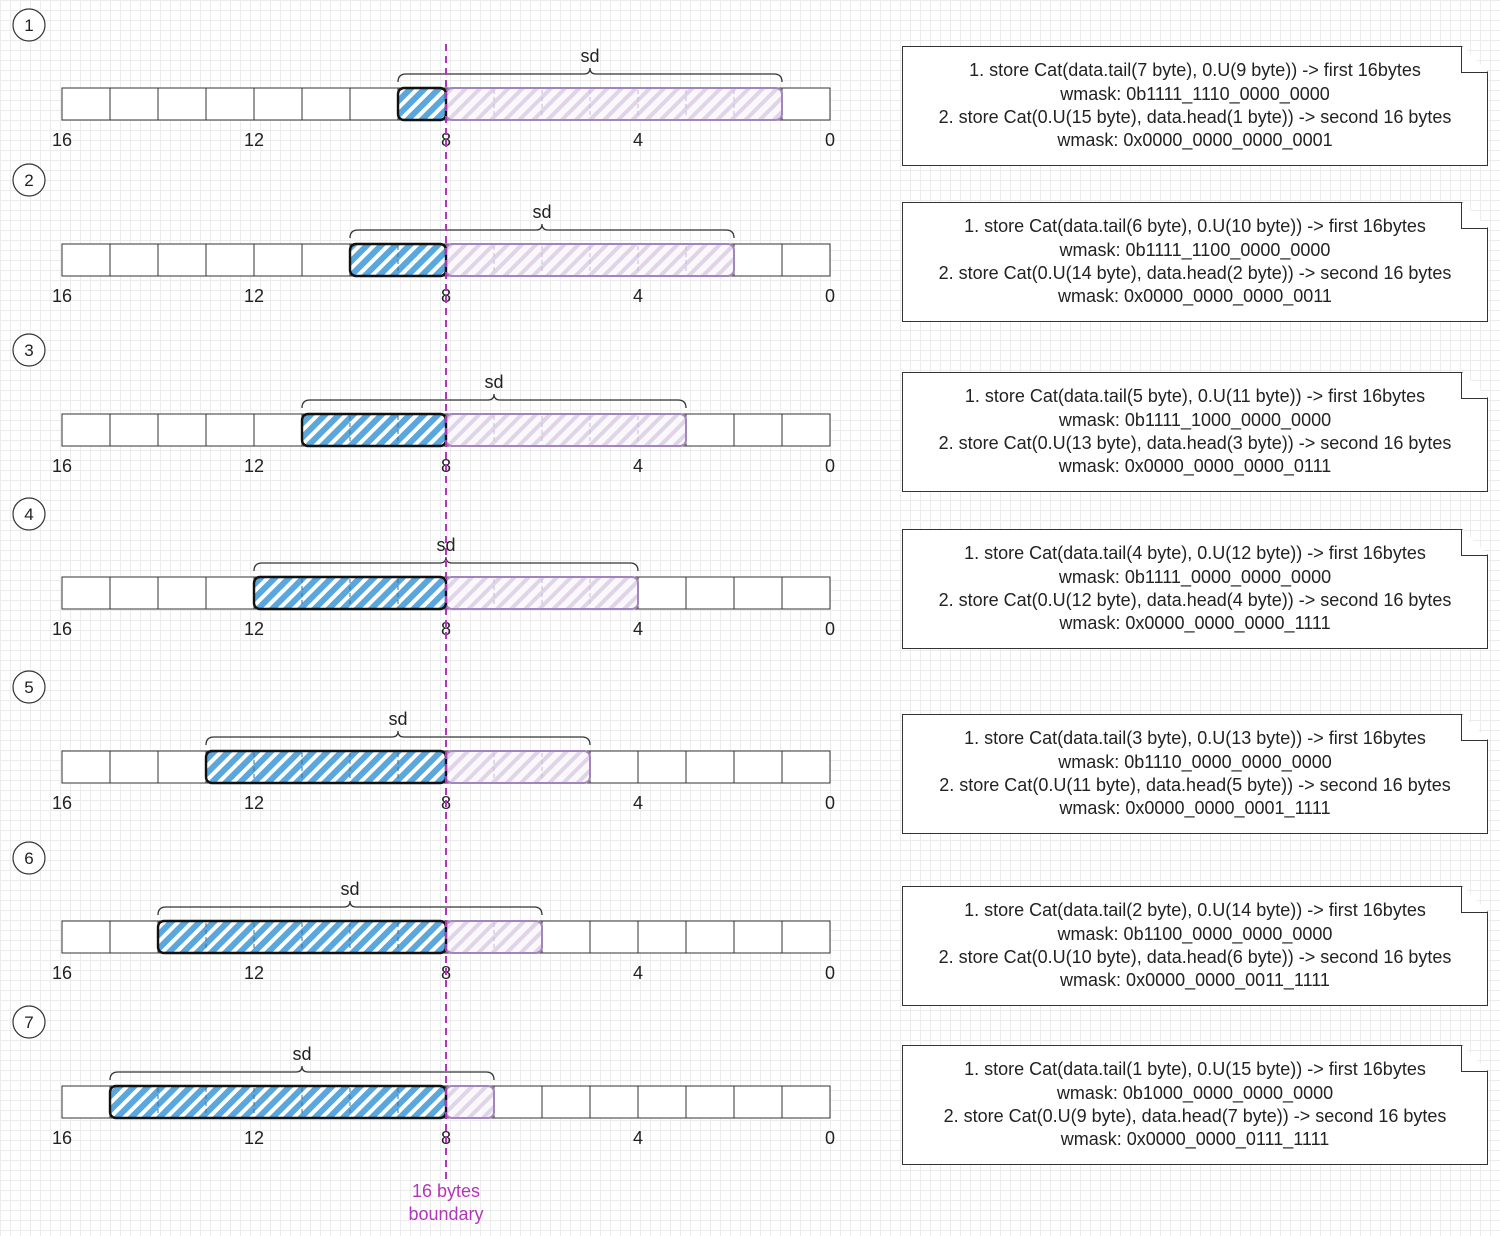 This screenshot has width=1500, height=1236. Describe the element at coordinates (1195, 1092) in the screenshot. I see `note-wmask-line: wmask: 0b1000_0000_0000_0000` at that location.